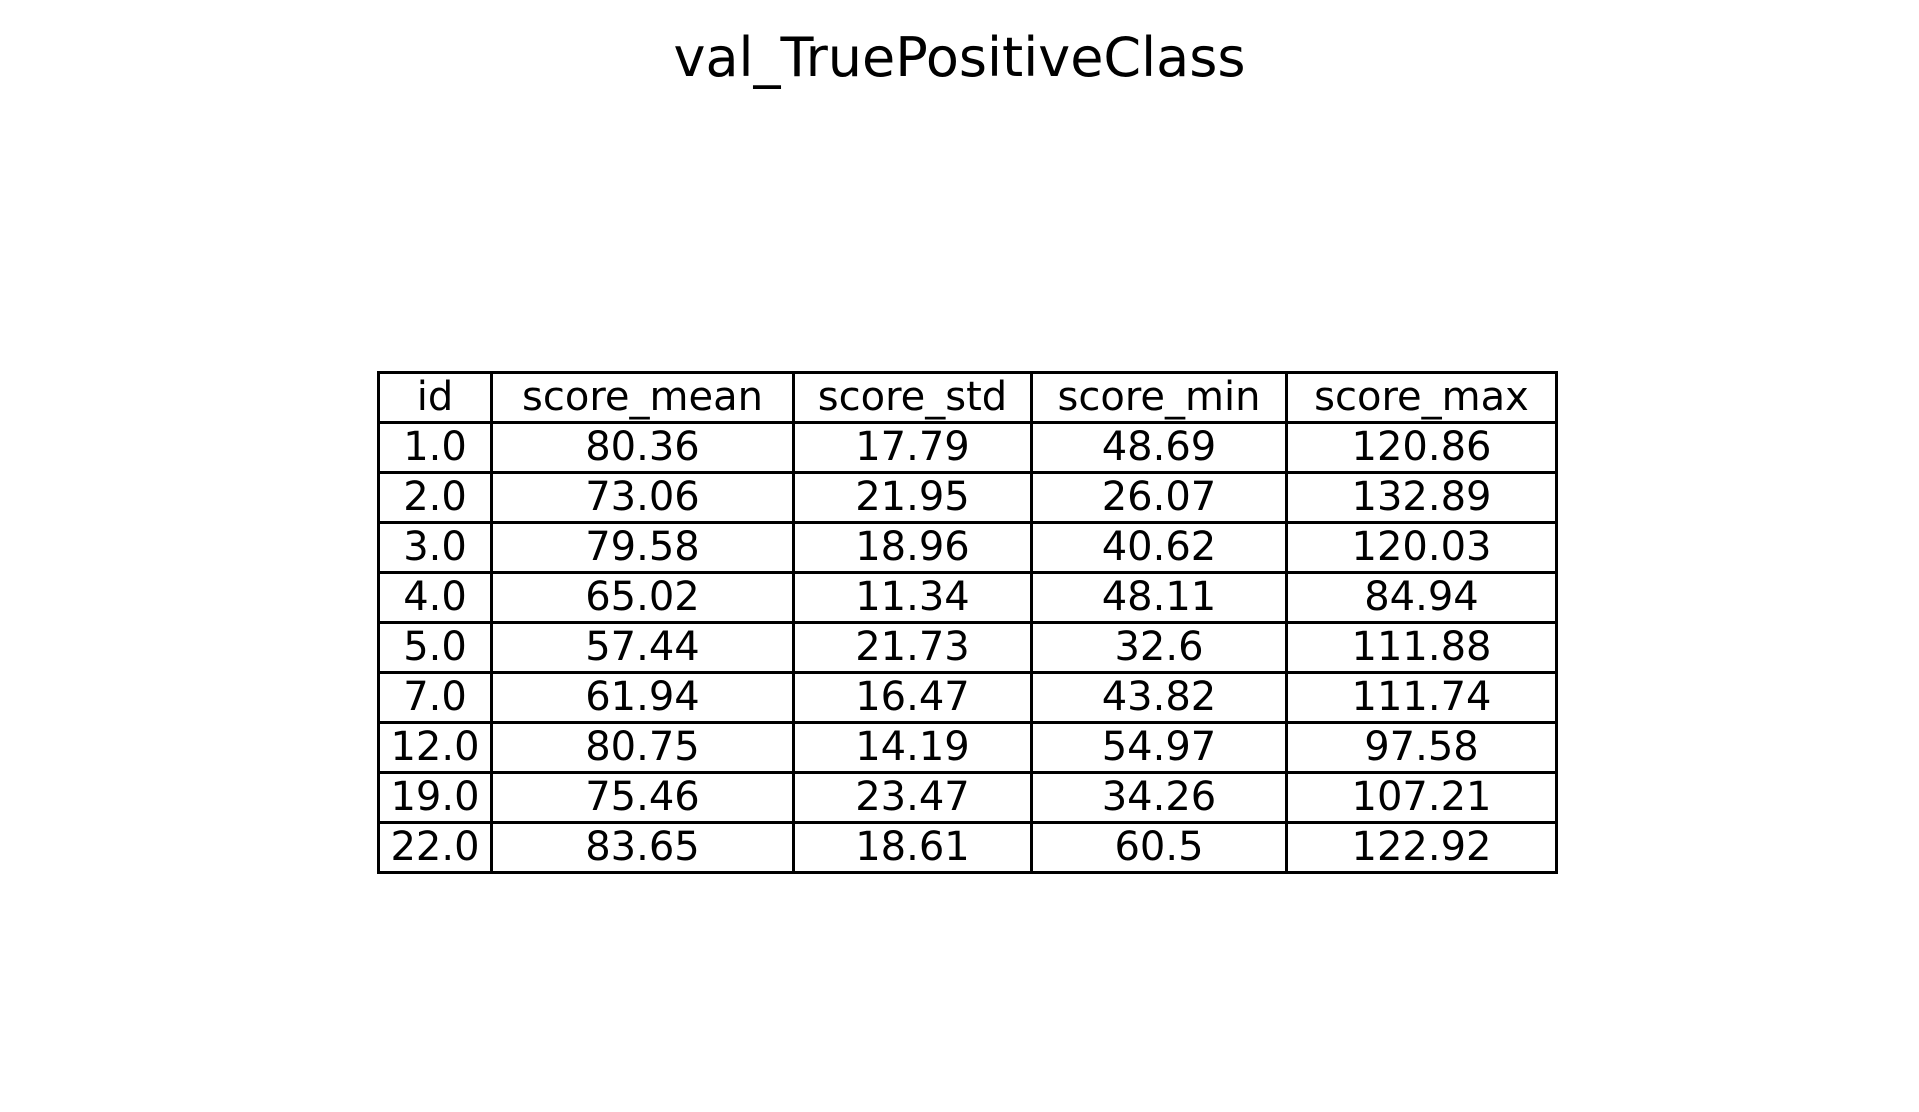  What do you see at coordinates (912, 547) in the screenshot?
I see `table-cell-score-std: 18.96` at bounding box center [912, 547].